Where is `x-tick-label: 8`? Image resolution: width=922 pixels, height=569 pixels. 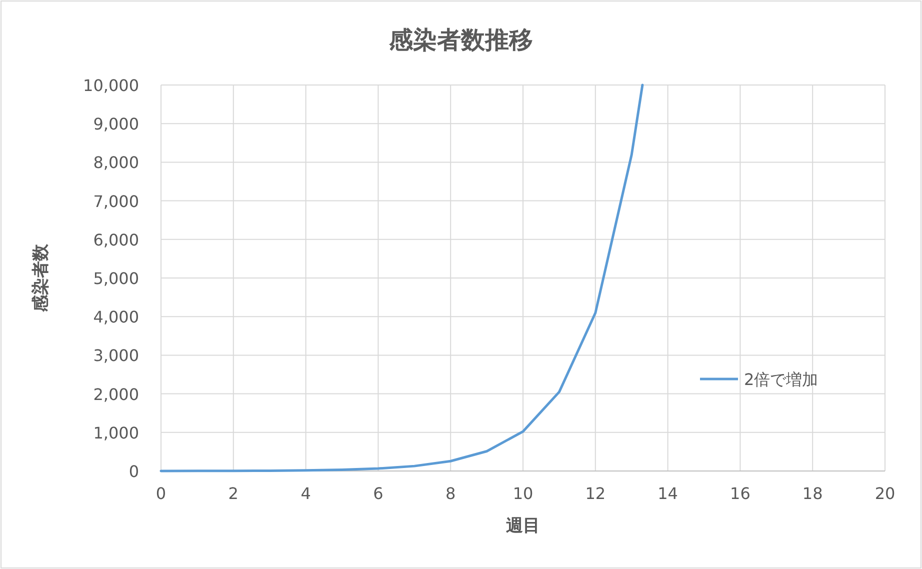 x-tick-label: 8 is located at coordinates (451, 493).